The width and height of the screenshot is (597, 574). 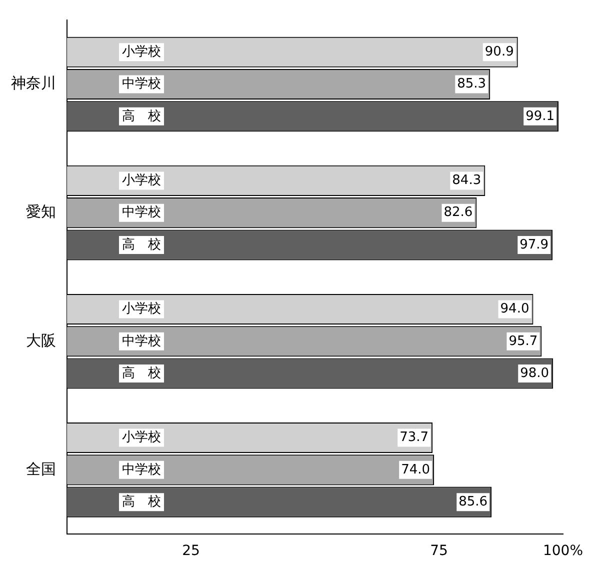 I want to click on series-label: 高 校, so click(x=141, y=116).